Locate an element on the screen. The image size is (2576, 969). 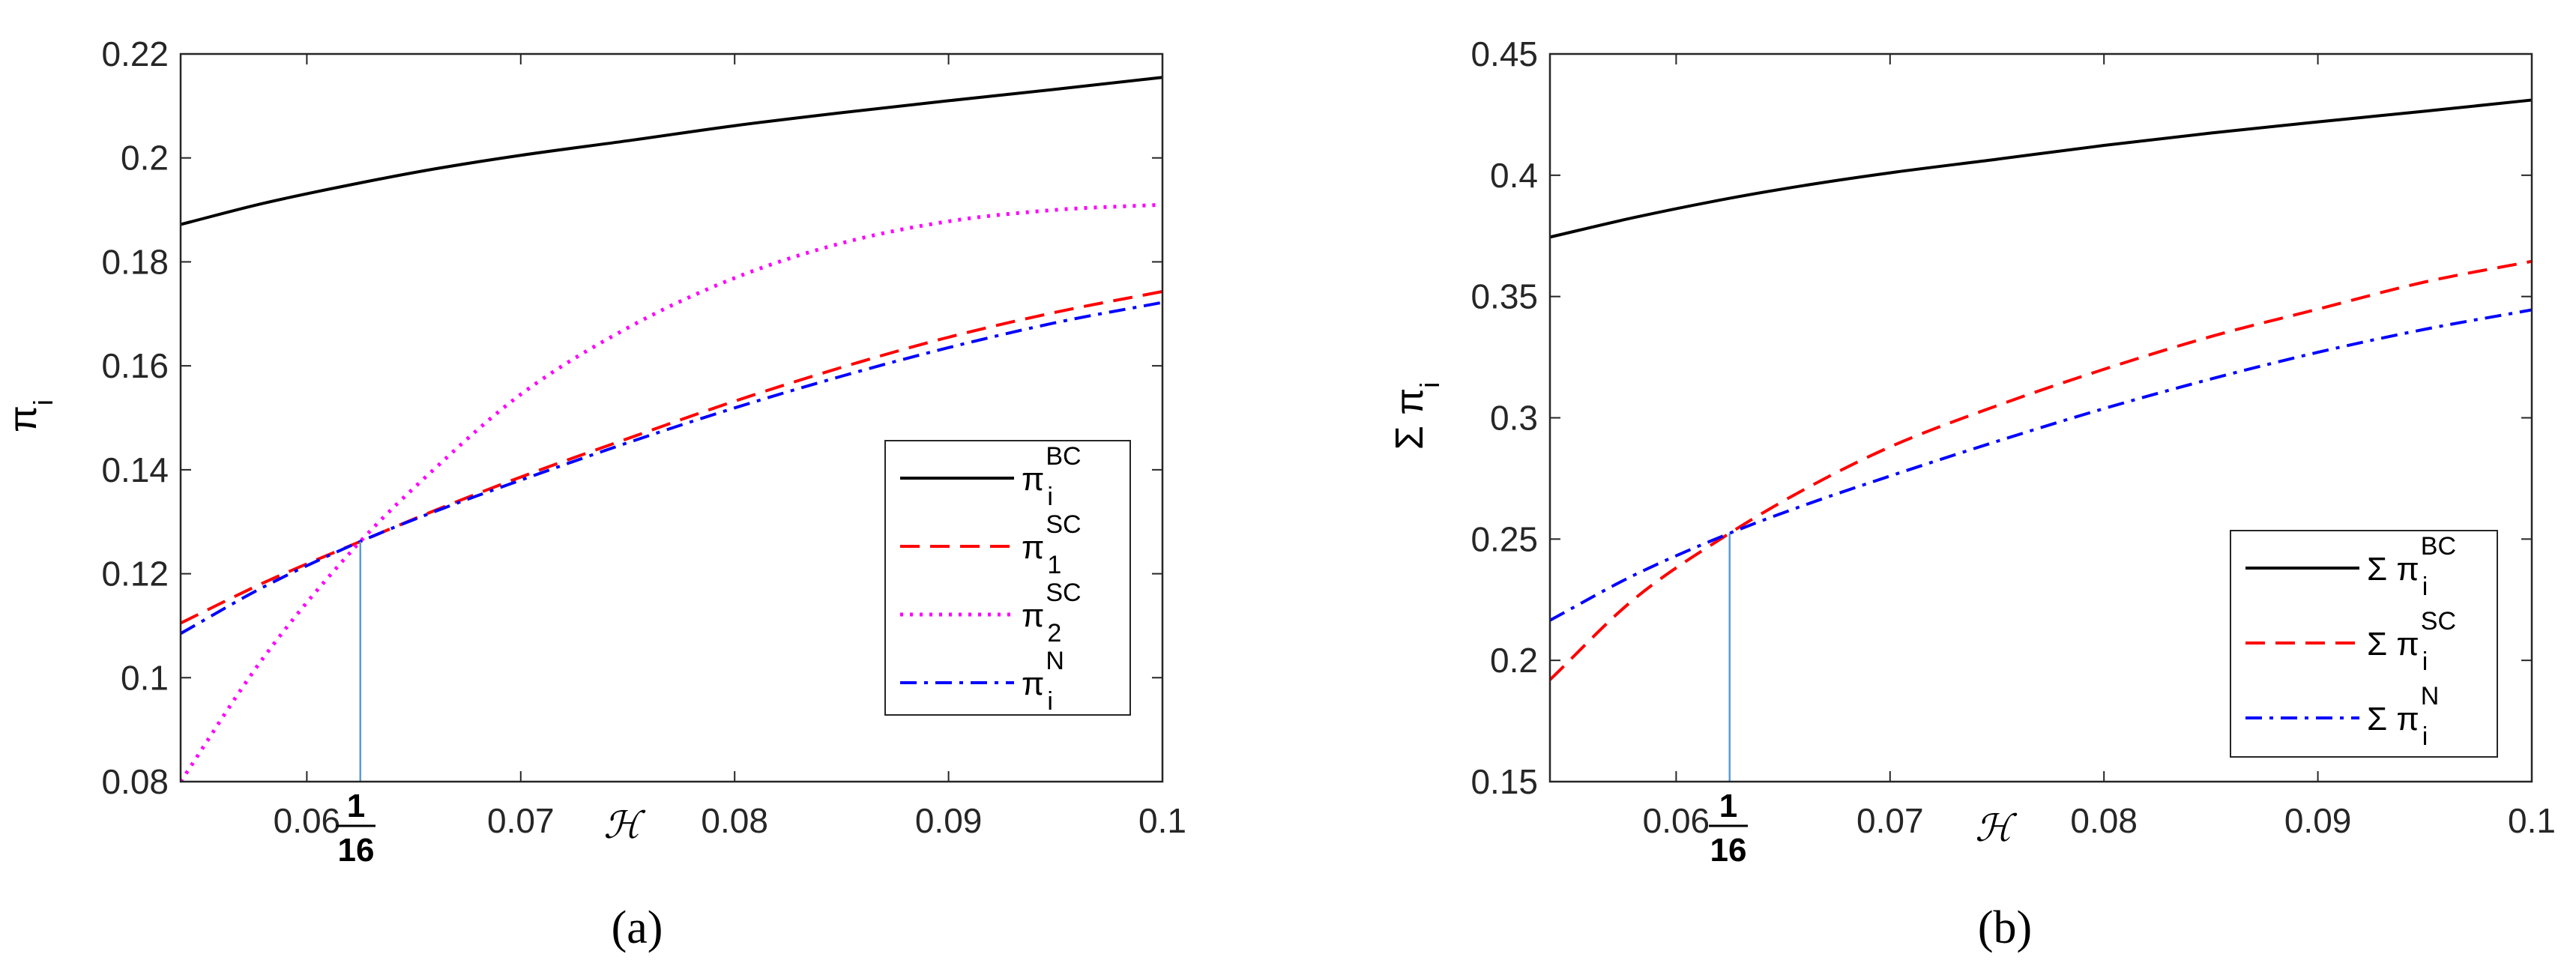
y-tick-label: 0.1 is located at coordinates (145, 677).